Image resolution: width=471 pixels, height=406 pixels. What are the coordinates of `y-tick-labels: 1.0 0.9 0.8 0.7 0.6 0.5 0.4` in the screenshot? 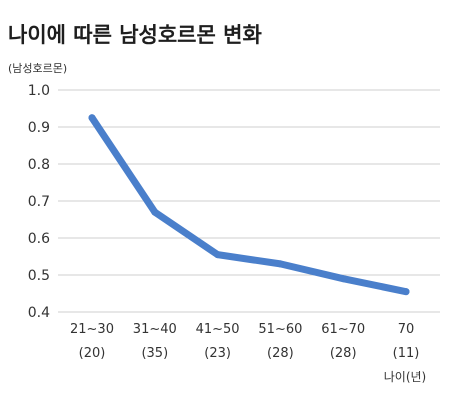 It's located at (39, 202).